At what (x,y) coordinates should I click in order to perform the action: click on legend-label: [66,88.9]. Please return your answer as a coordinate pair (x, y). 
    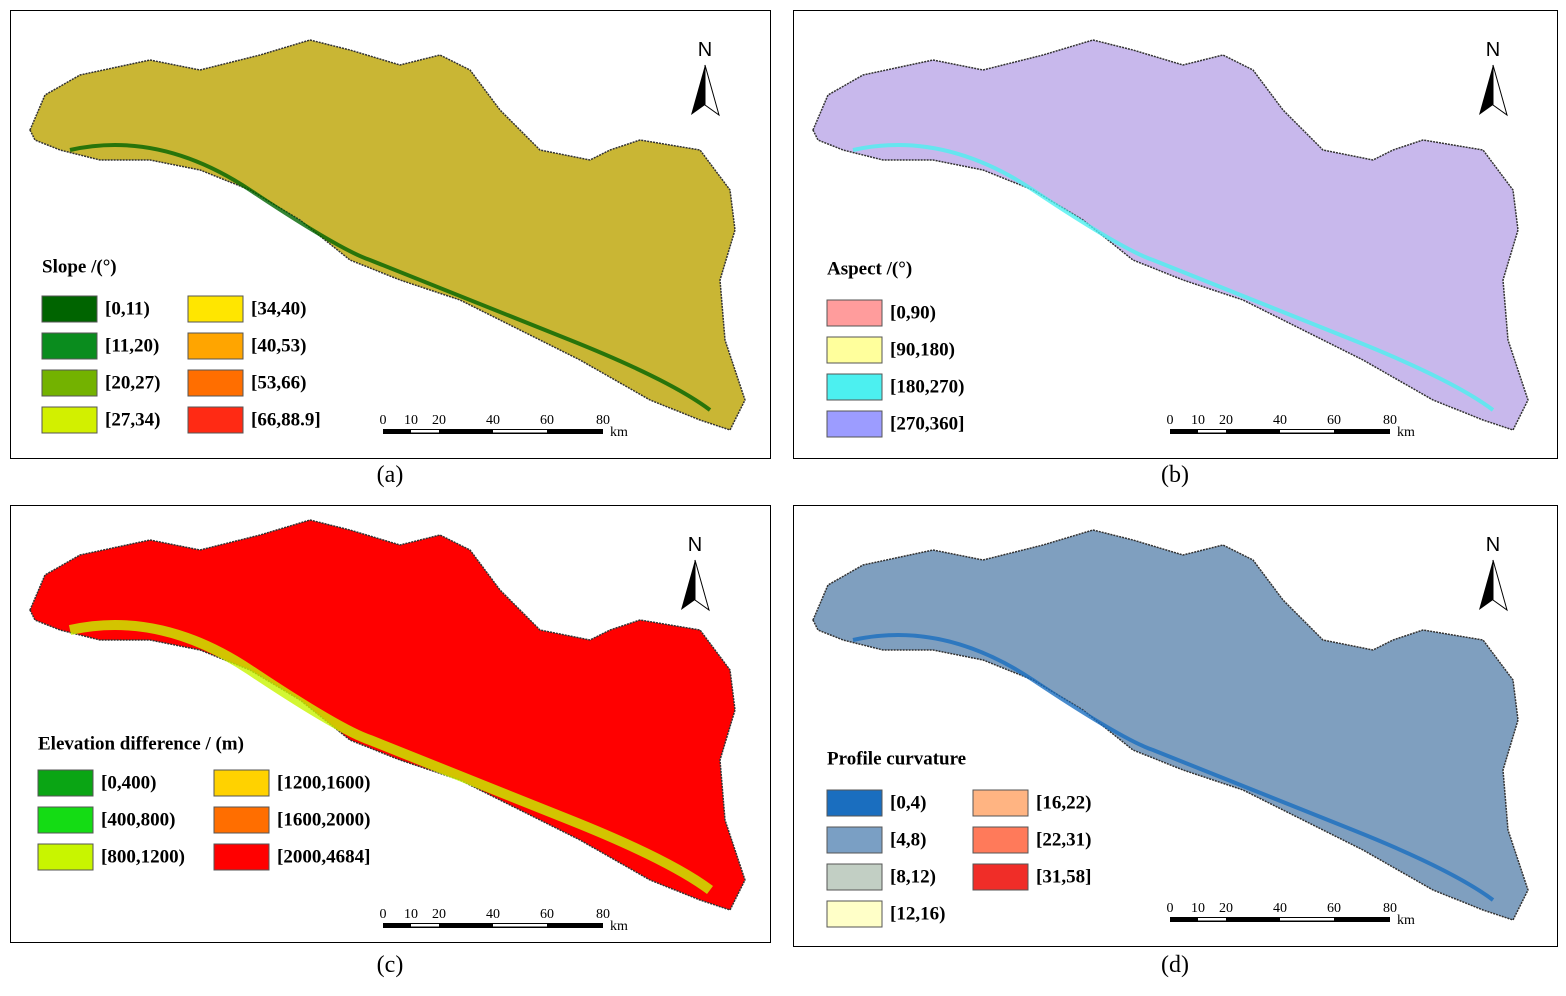
    Looking at the image, I should click on (286, 419).